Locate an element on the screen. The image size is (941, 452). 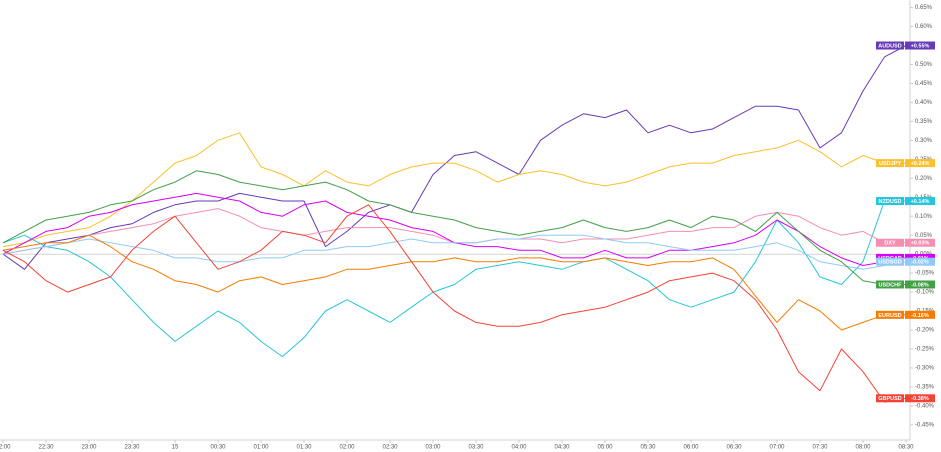
series-end-tag: USDJPY +0.24% is located at coordinates (905, 163).